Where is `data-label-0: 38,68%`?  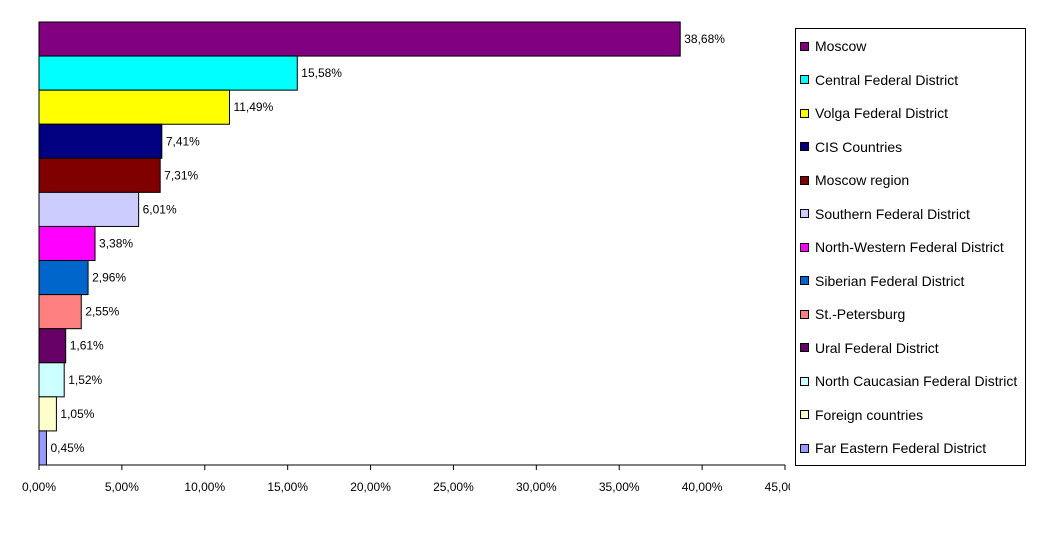 data-label-0: 38,68% is located at coordinates (704, 39).